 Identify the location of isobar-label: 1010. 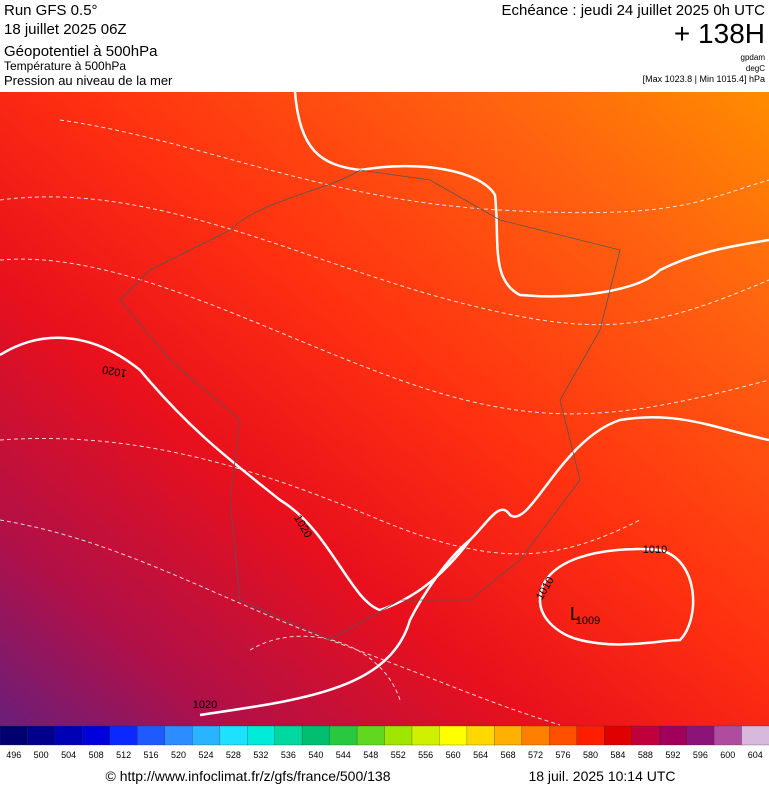
(655, 550).